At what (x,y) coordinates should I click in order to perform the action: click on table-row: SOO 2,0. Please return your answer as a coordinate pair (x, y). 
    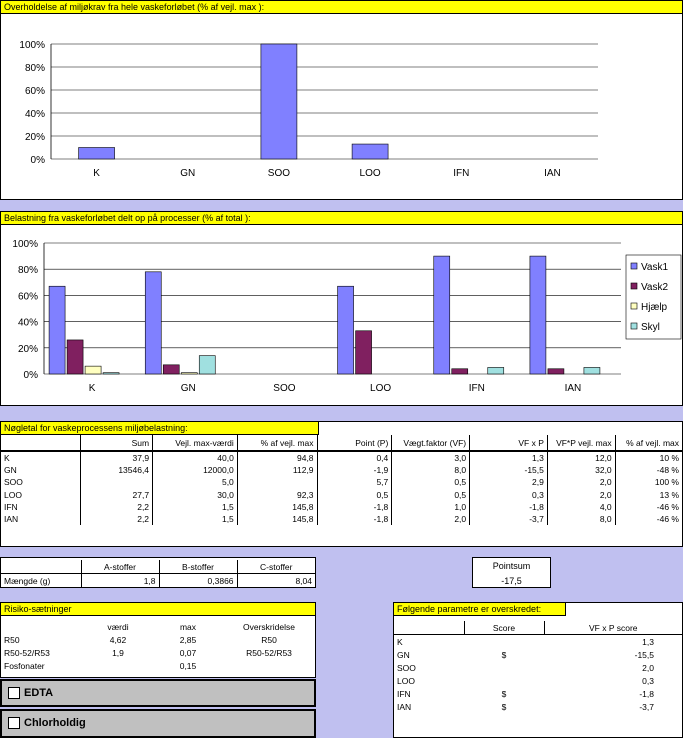
    Looking at the image, I should click on (538, 667).